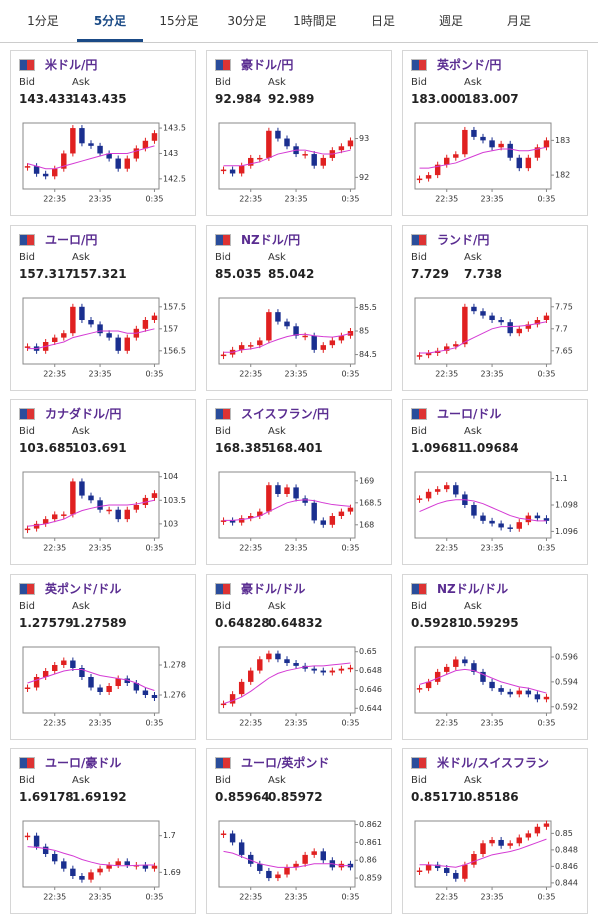 This screenshot has height=916, width=598. What do you see at coordinates (518, 21) in the screenshot?
I see `tab: 月足` at bounding box center [518, 21].